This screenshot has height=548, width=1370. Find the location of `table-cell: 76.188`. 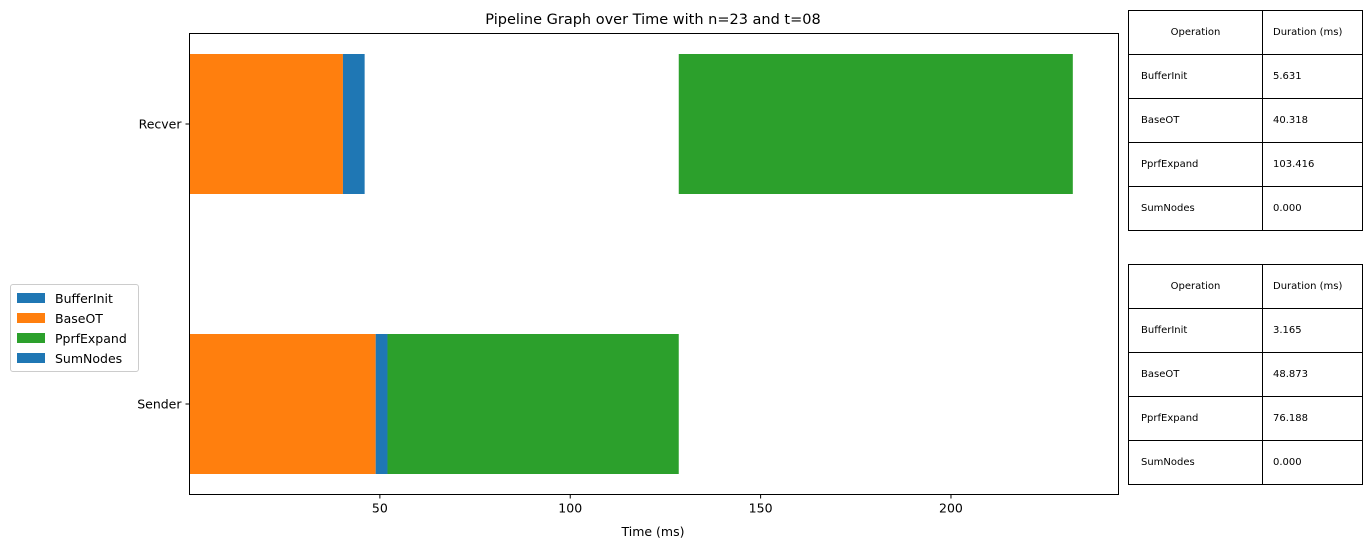

table-cell: 76.188 is located at coordinates (1312, 418).